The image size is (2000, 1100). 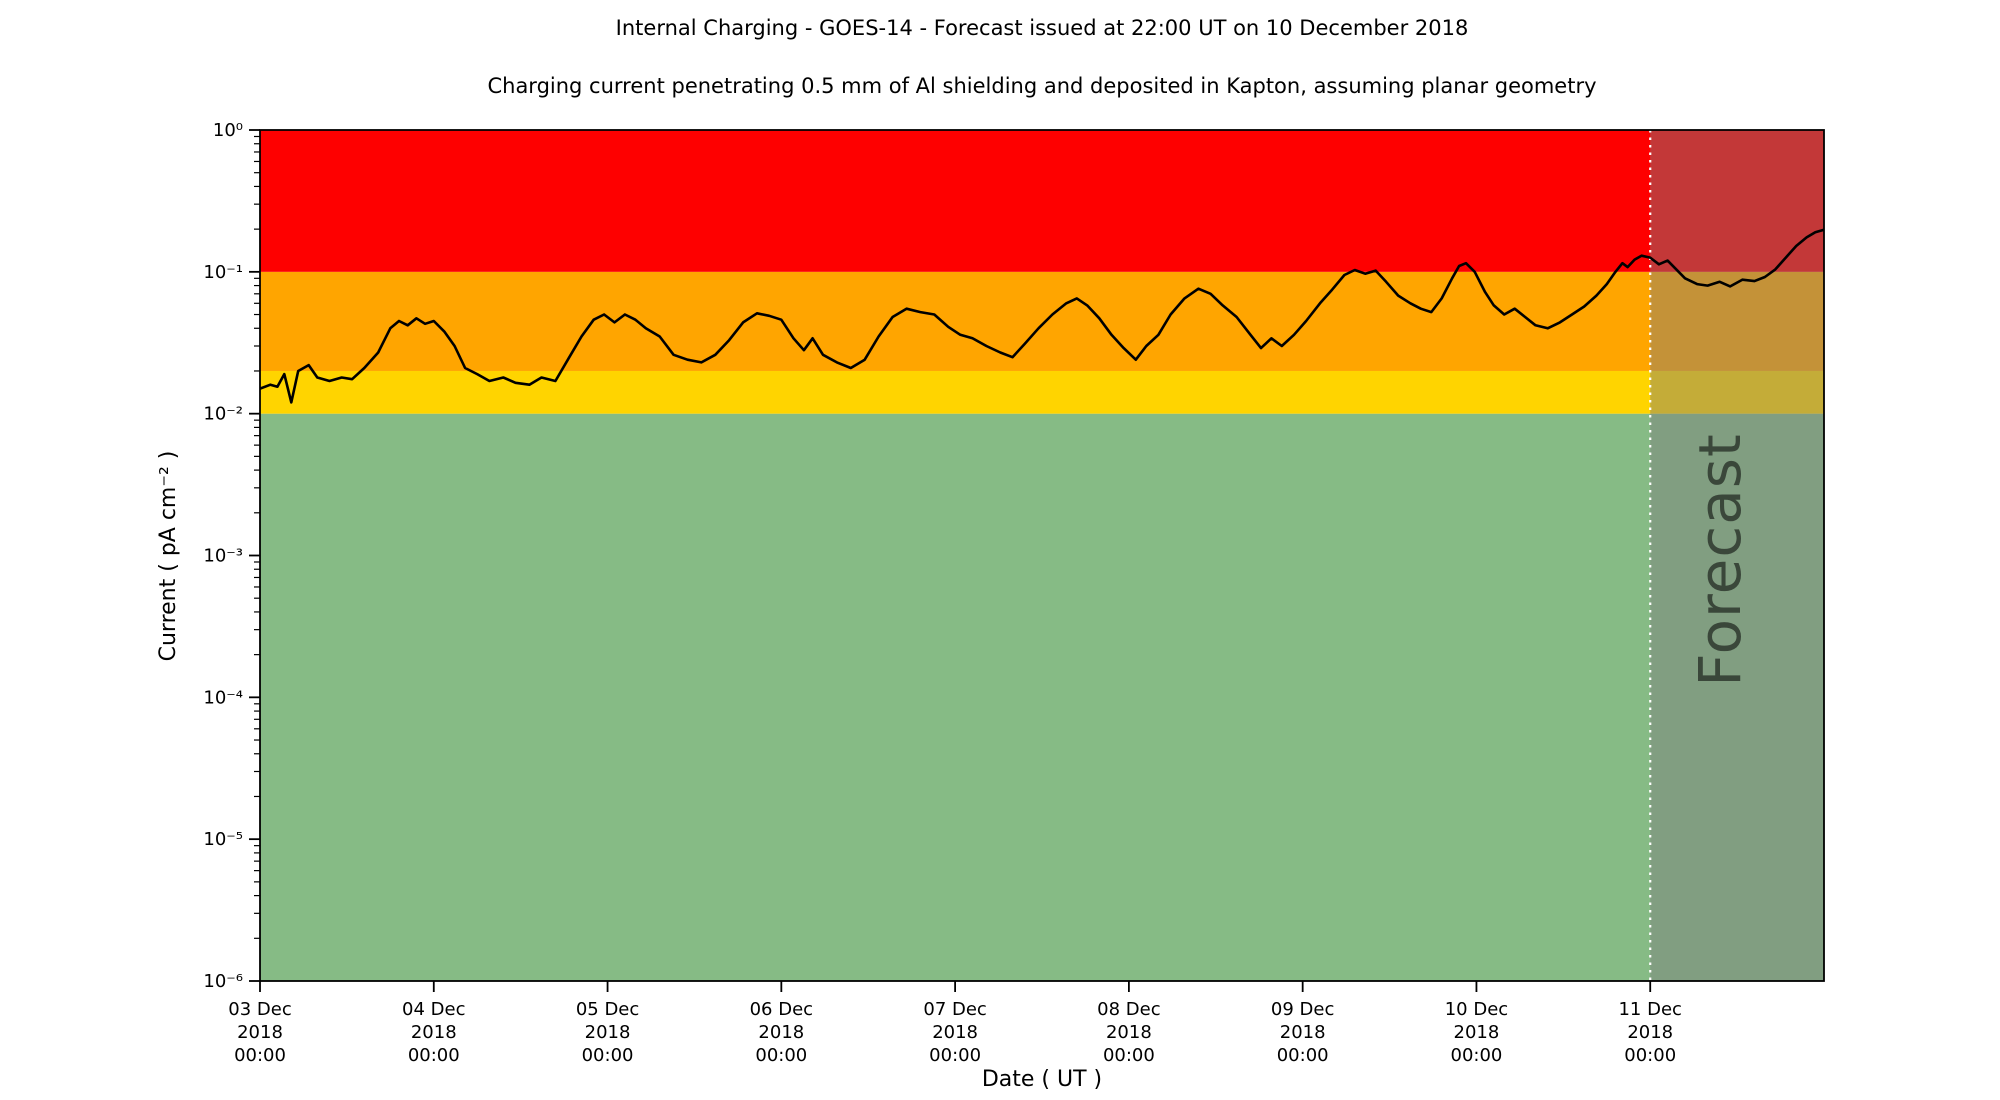 What do you see at coordinates (259, 1009) in the screenshot?
I see `x-tick-label: 03 Dec` at bounding box center [259, 1009].